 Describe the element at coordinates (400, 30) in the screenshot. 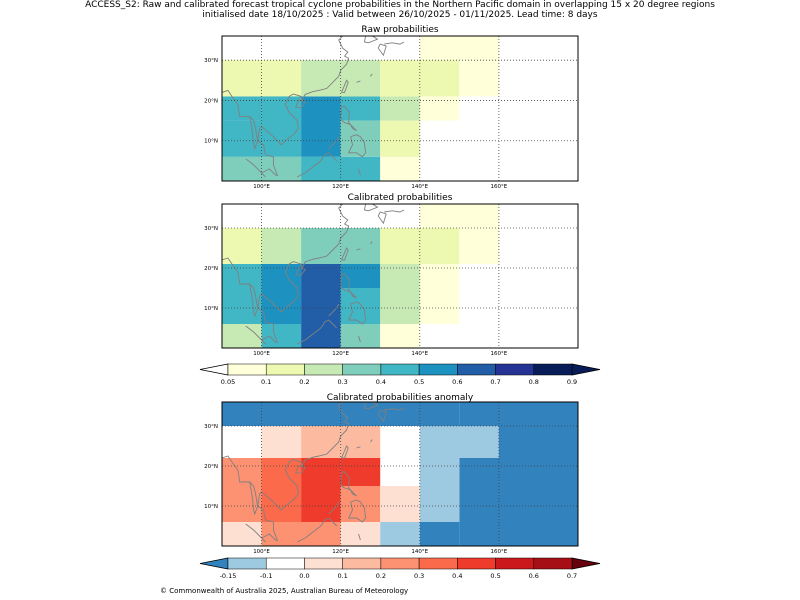

I see `panel-title: Raw probabilities` at that location.